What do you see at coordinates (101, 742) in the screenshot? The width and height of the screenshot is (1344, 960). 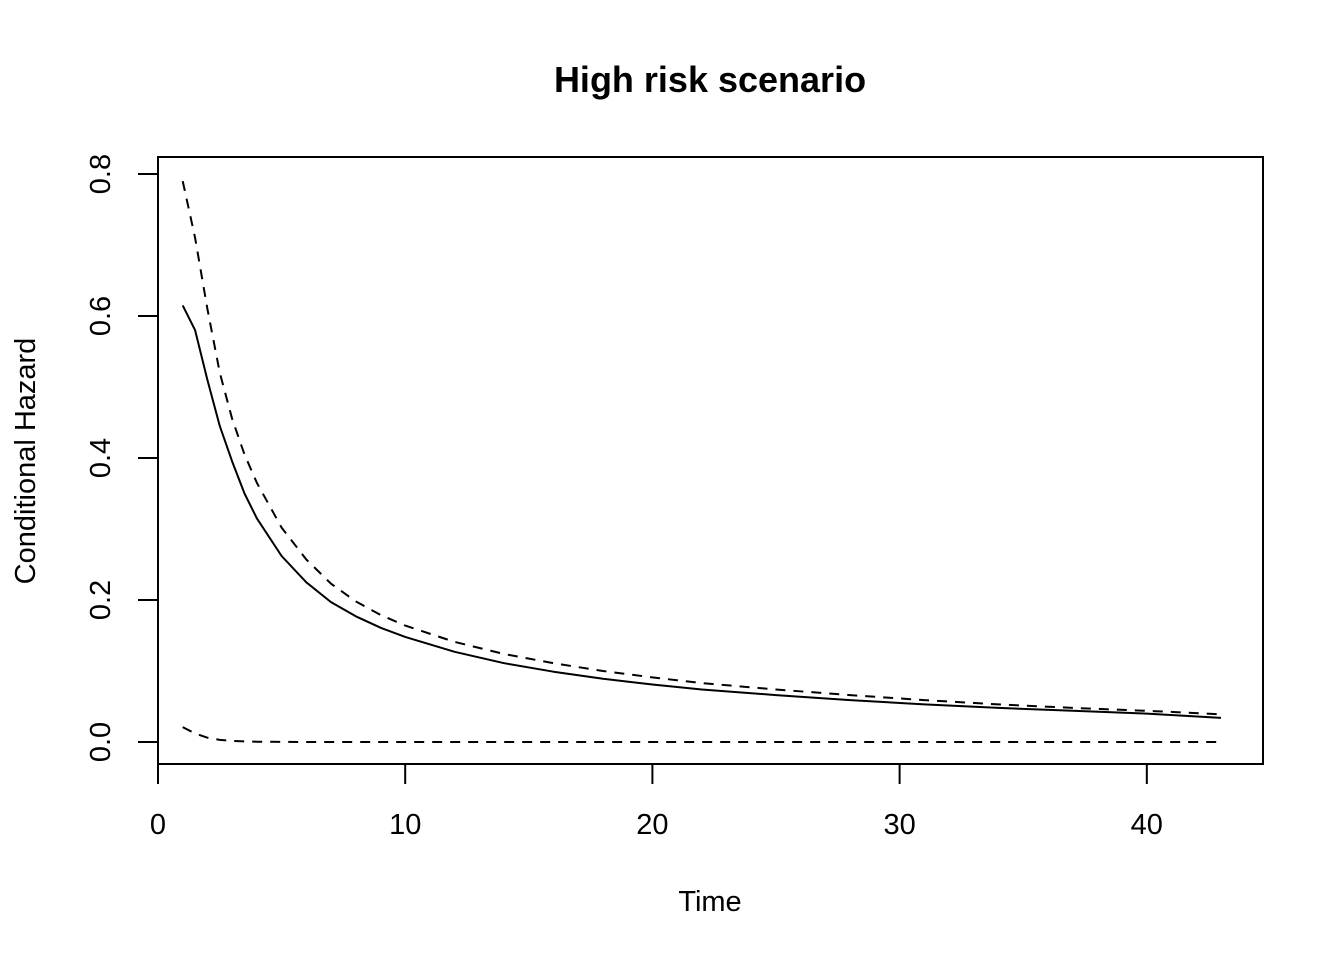 I see `y-tick-label: 0.0` at bounding box center [101, 742].